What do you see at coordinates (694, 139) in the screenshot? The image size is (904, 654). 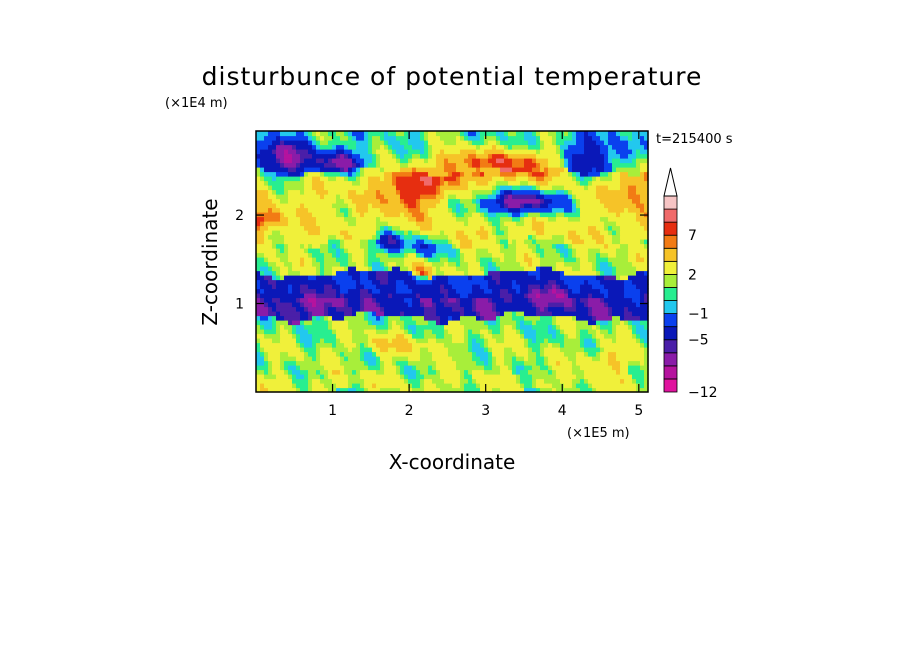 I see `time-label: t=215400 s` at bounding box center [694, 139].